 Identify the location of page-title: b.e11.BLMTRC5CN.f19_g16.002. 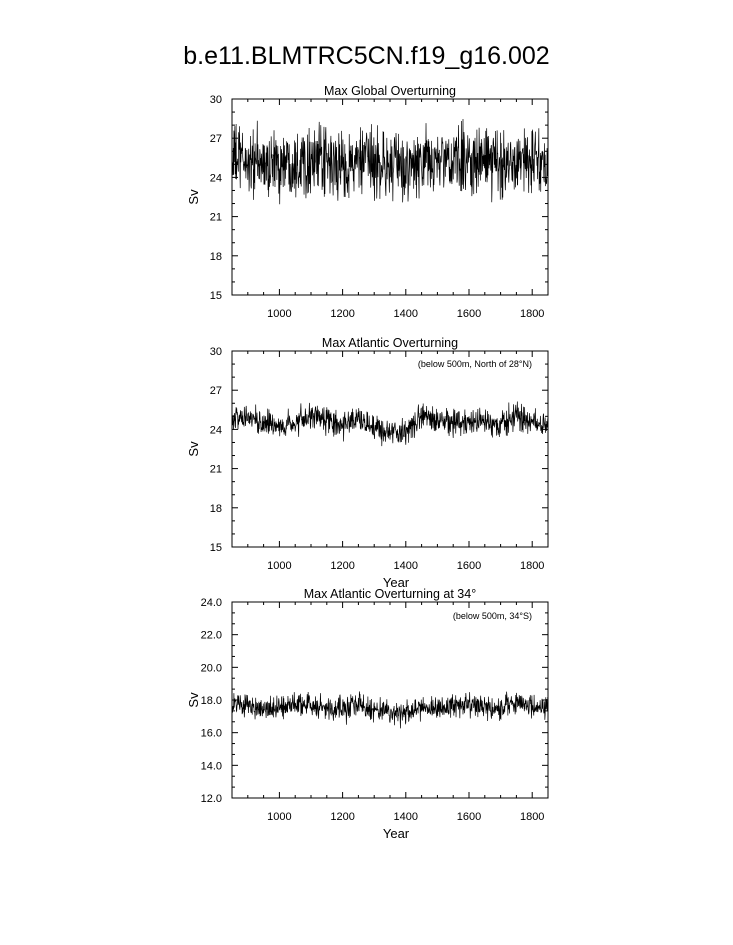
(366, 56).